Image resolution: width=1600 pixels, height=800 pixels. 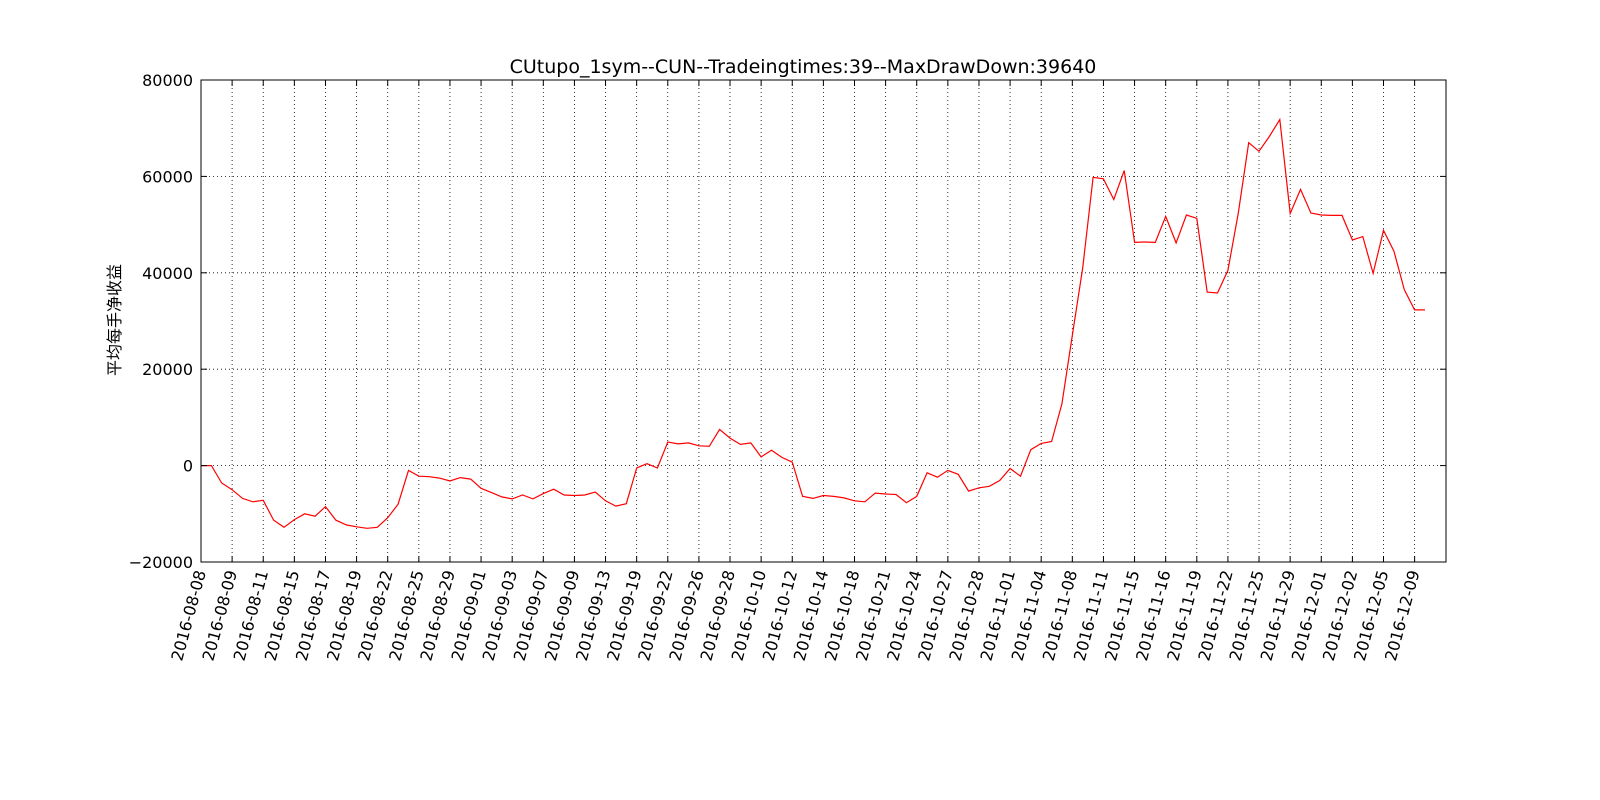 I want to click on y-tick-label: 0, so click(x=188, y=466).